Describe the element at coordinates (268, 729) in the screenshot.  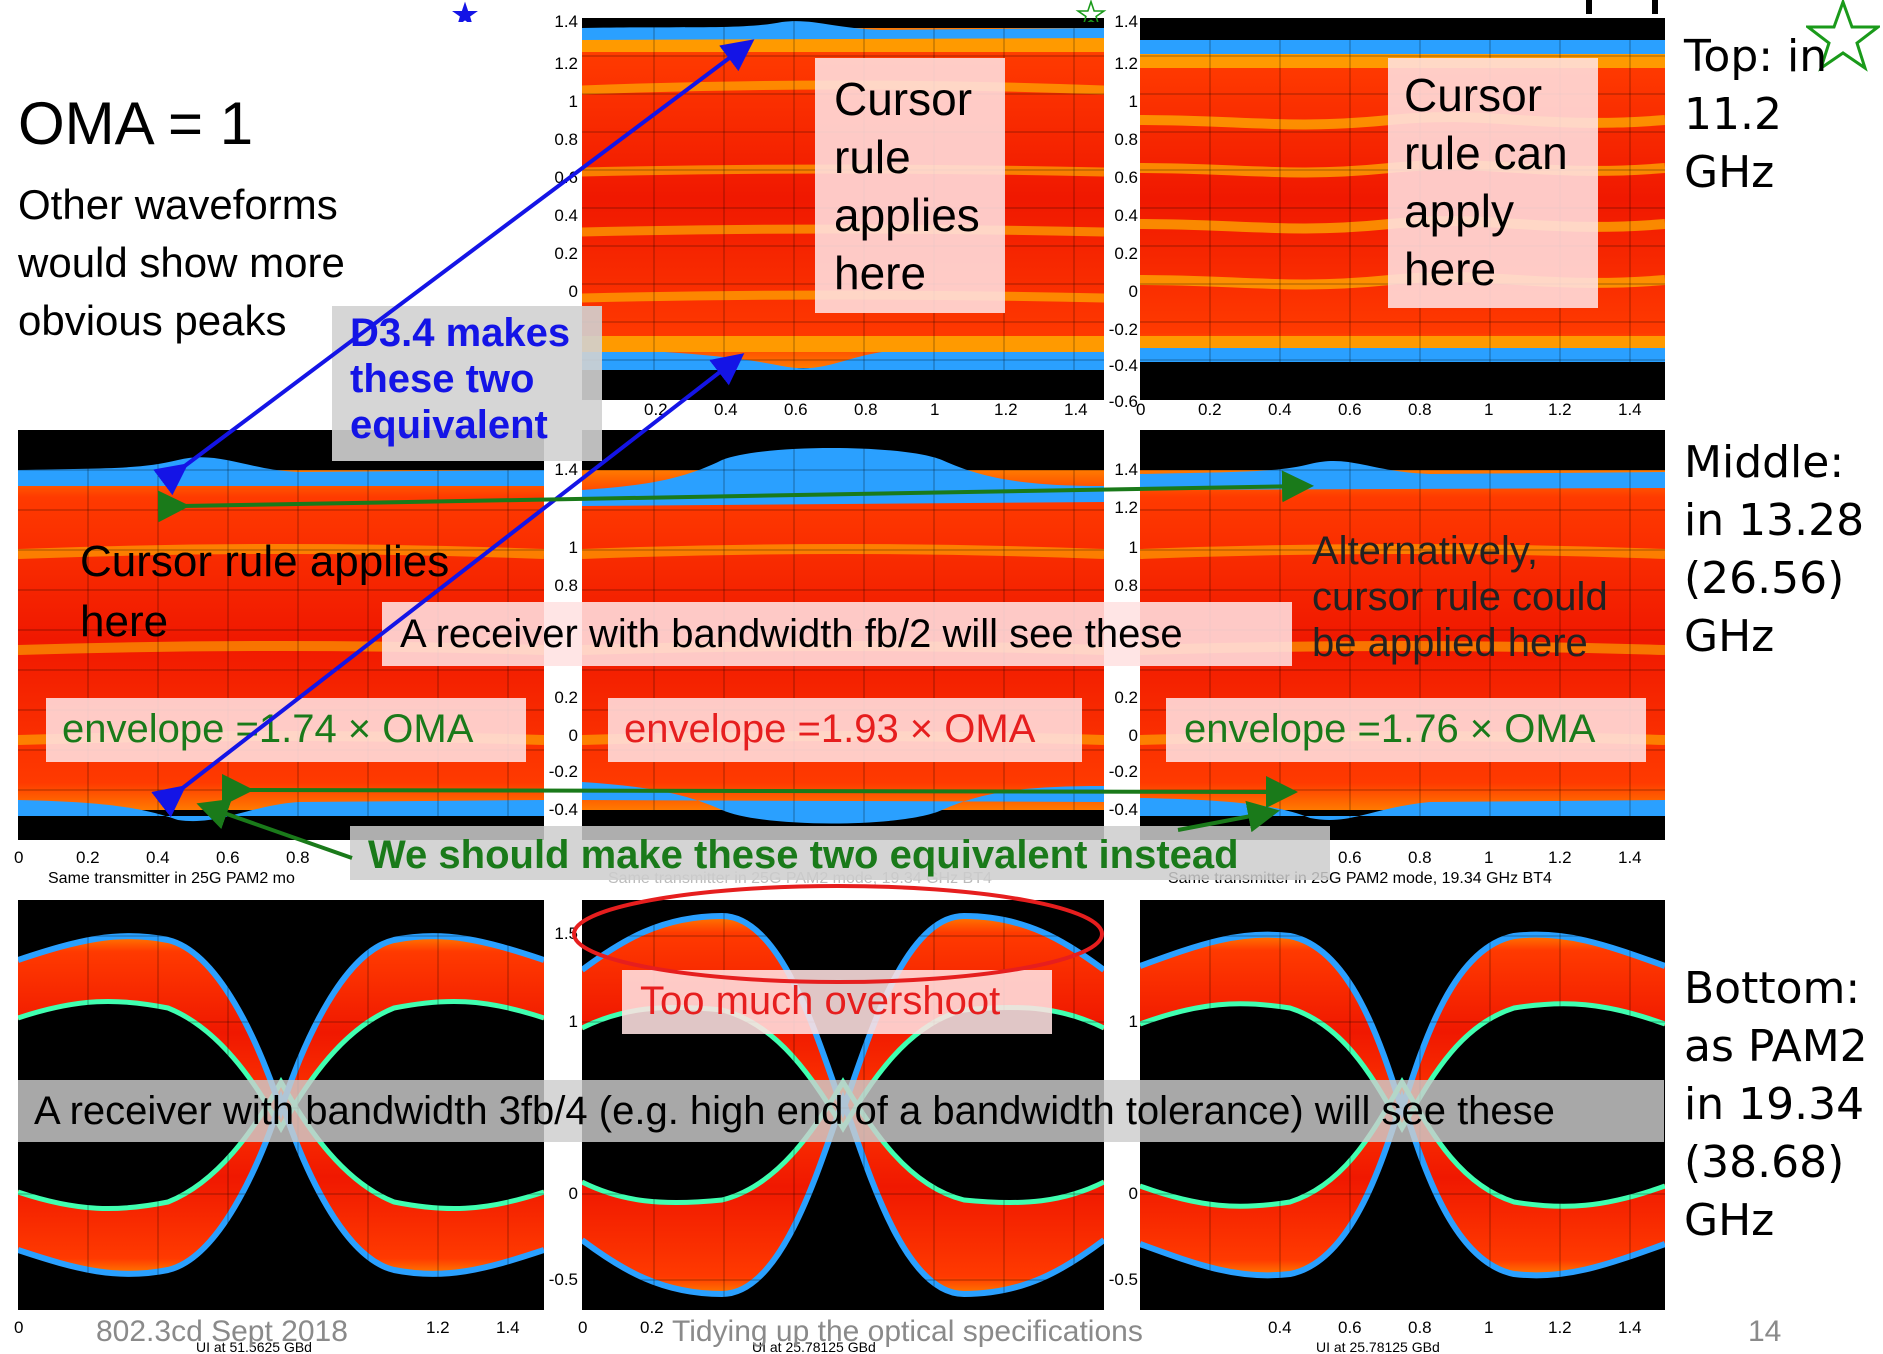
I see `envelope-left: envelope =1.74 × OMA` at that location.